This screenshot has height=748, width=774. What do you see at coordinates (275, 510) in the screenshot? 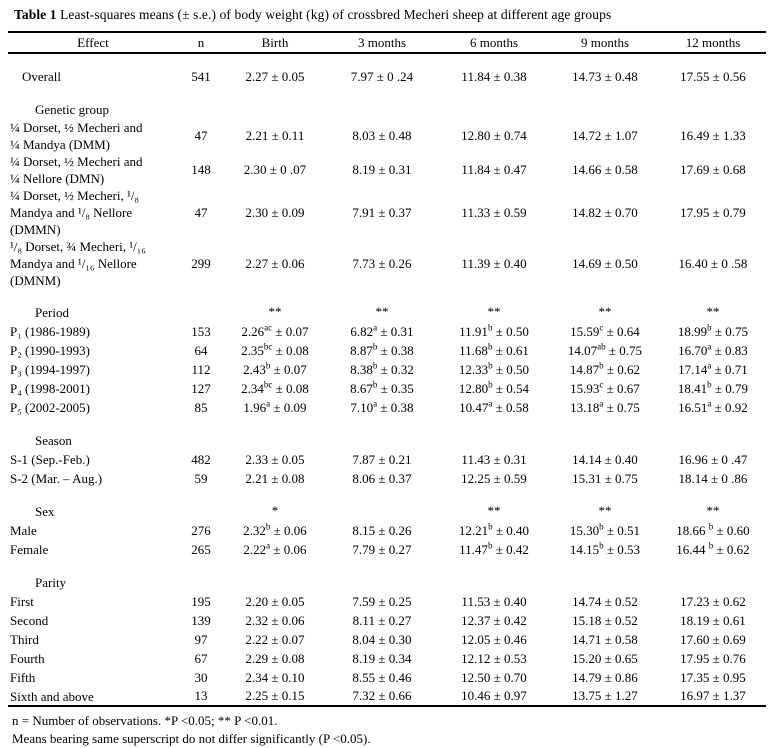
I see `value-cell: *` at bounding box center [275, 510].